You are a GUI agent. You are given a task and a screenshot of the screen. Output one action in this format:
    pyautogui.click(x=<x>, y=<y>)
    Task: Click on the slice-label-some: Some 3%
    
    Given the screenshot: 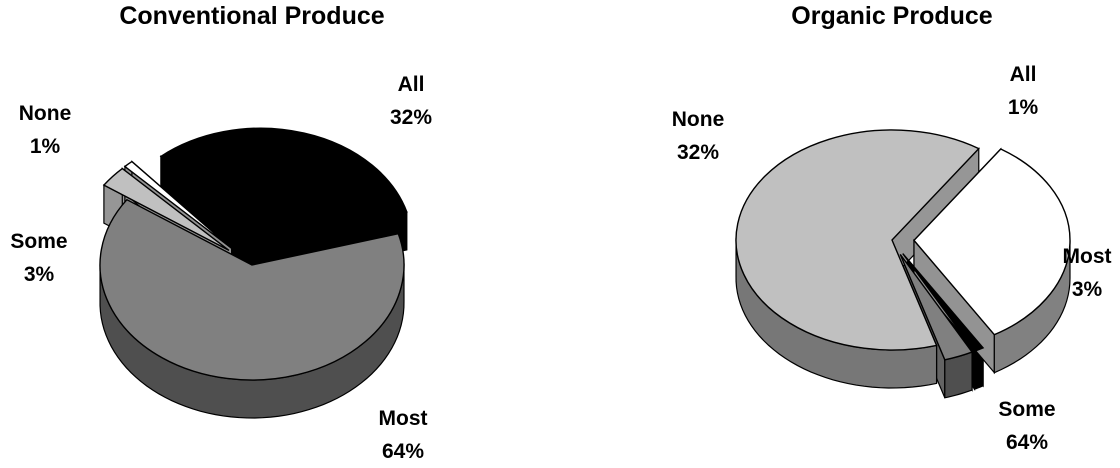 What is the action you would take?
    pyautogui.click(x=39, y=258)
    